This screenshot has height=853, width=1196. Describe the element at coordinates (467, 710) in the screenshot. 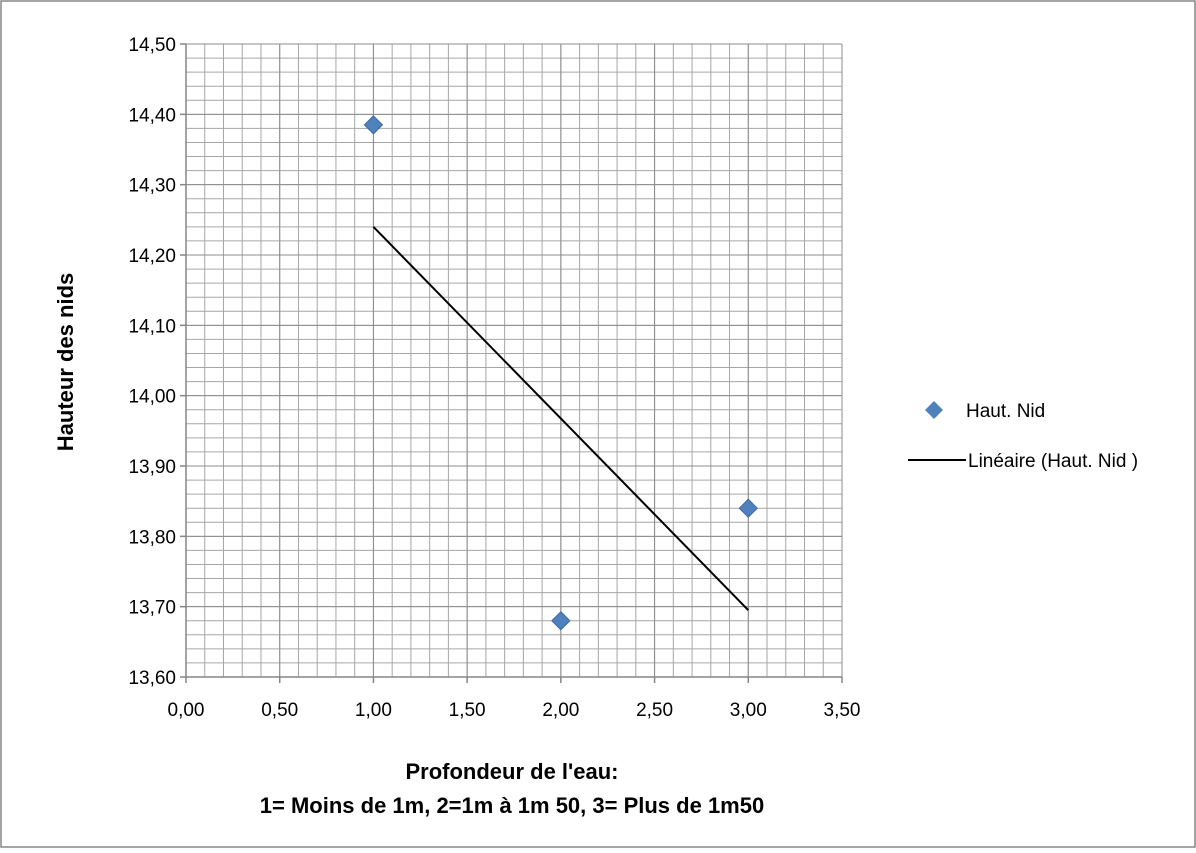

I see `x-tick-label: 1,50` at that location.